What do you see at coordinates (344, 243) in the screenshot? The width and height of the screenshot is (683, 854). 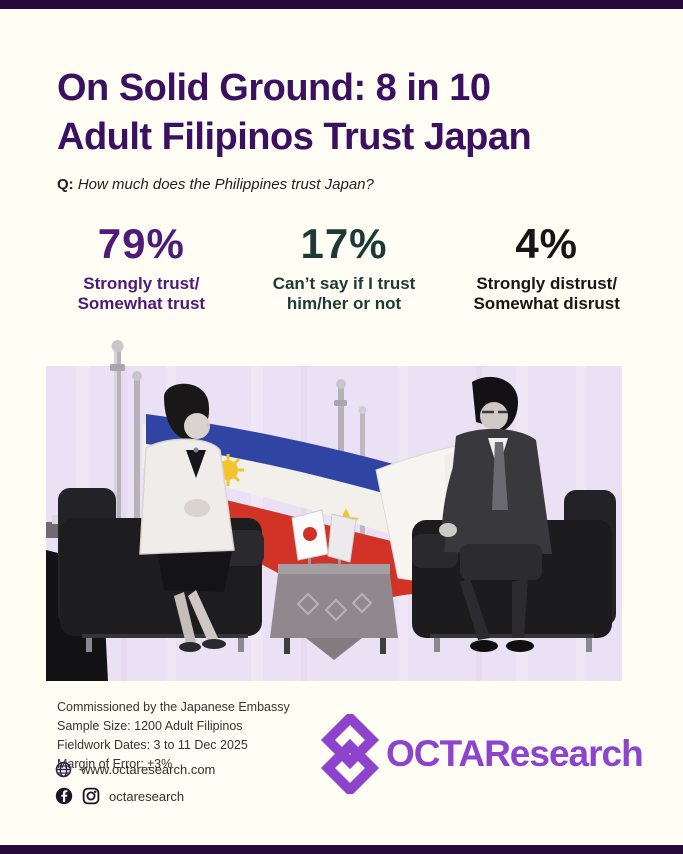 I see `stat-neutral-value: 17%` at bounding box center [344, 243].